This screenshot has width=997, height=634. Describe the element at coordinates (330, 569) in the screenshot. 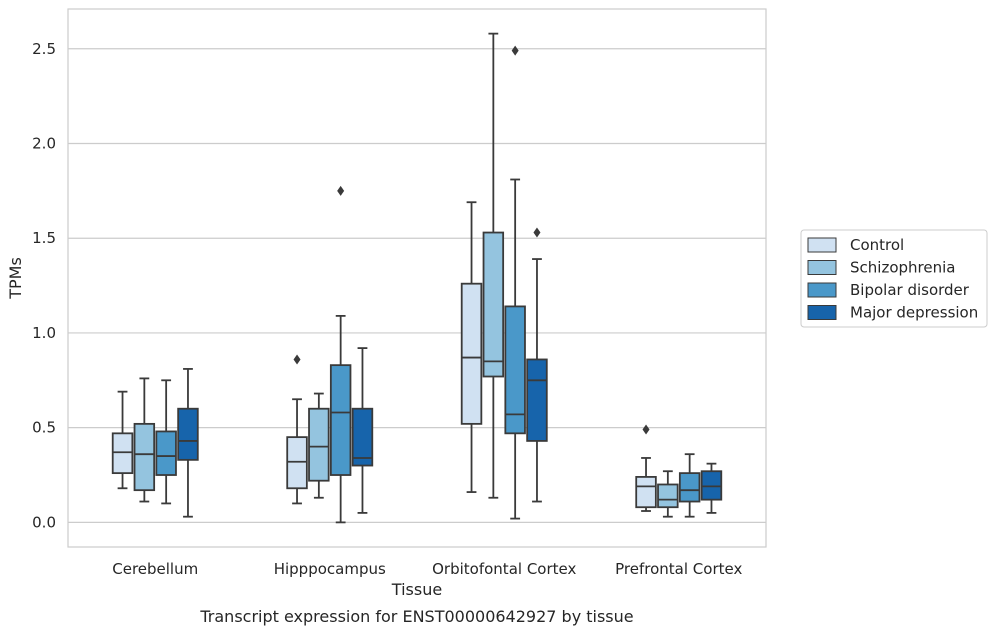

I see `x-tick-label: Hipppocampus` at that location.